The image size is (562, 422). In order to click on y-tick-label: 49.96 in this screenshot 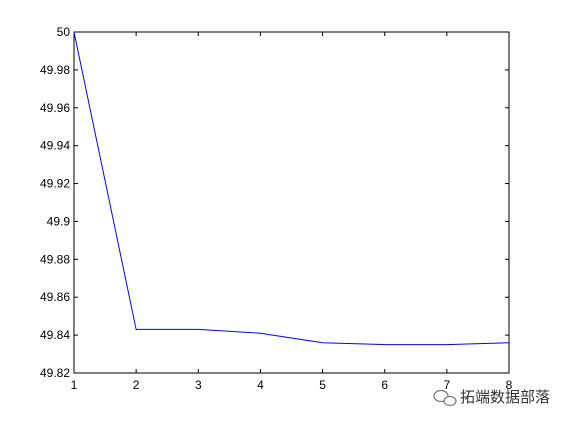, I will do `click(55, 108)`.